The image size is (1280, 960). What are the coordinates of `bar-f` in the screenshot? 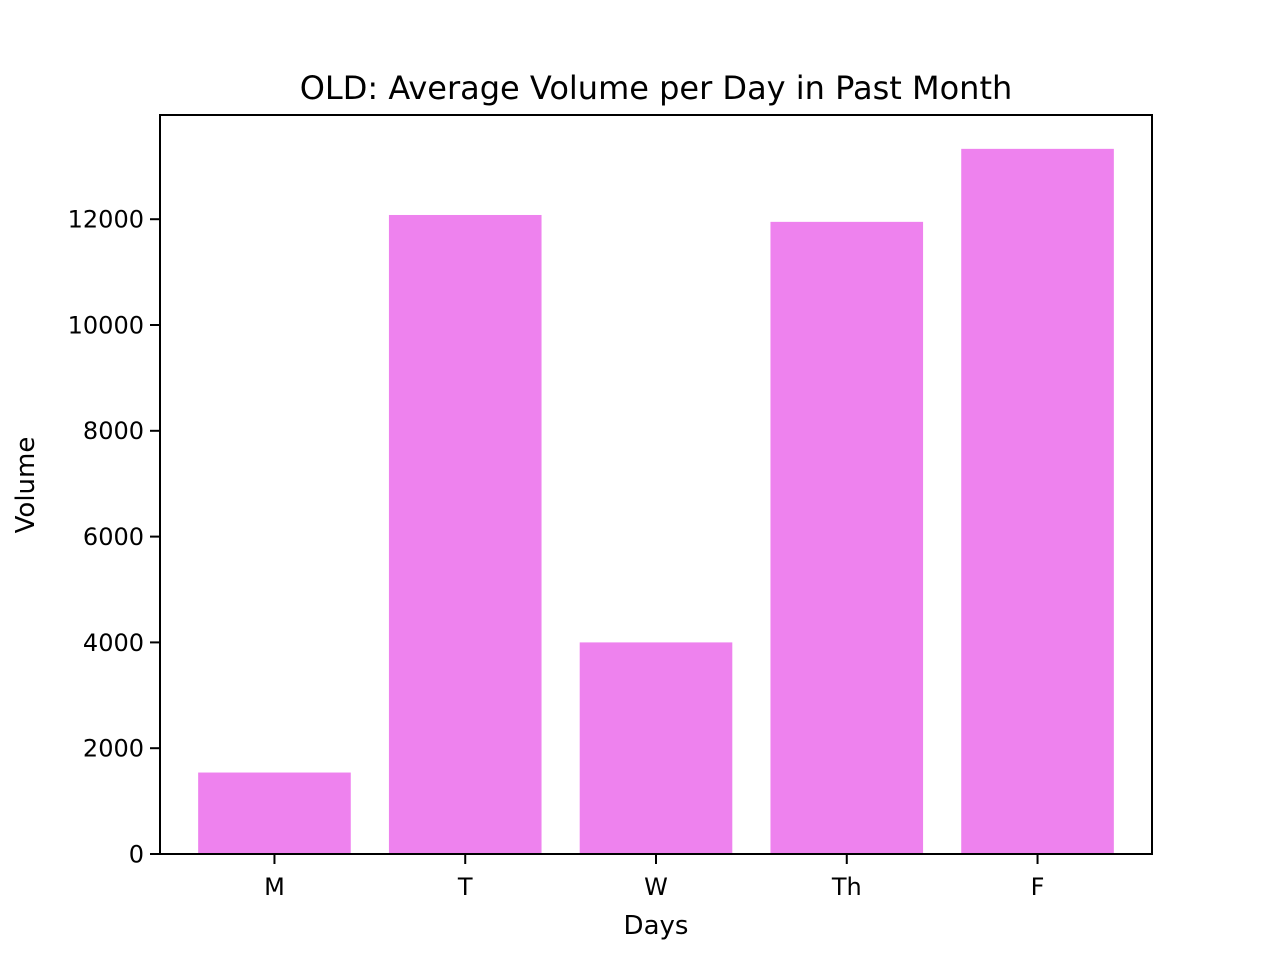 It's located at (1037, 501).